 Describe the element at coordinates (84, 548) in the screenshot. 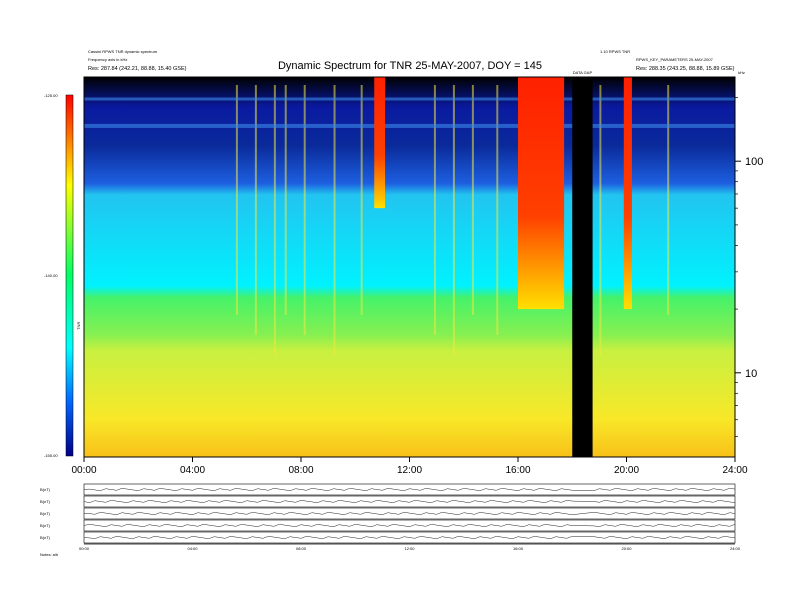

I see `sub-panel-tick-label: 00:00` at that location.